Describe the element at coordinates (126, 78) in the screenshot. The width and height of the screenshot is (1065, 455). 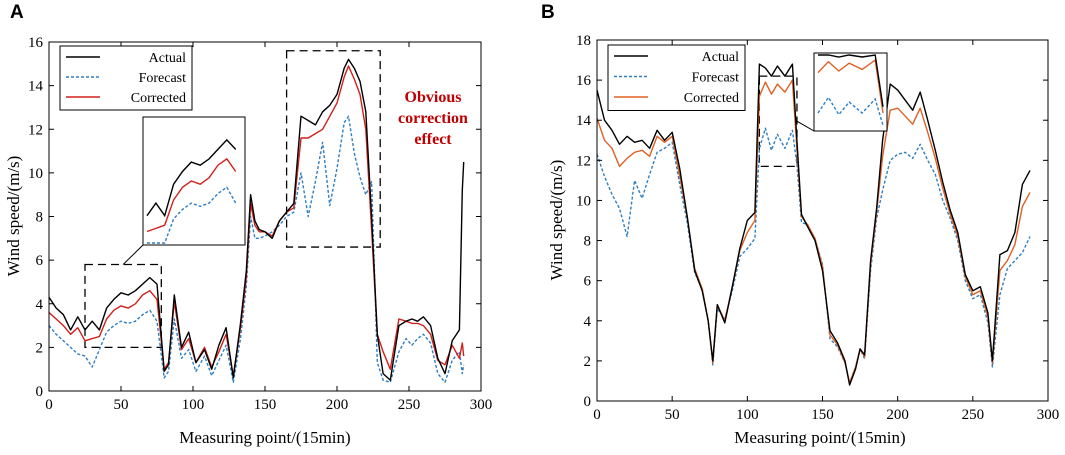
I see `panel-a-legend: Actual Forecast Corrected` at that location.